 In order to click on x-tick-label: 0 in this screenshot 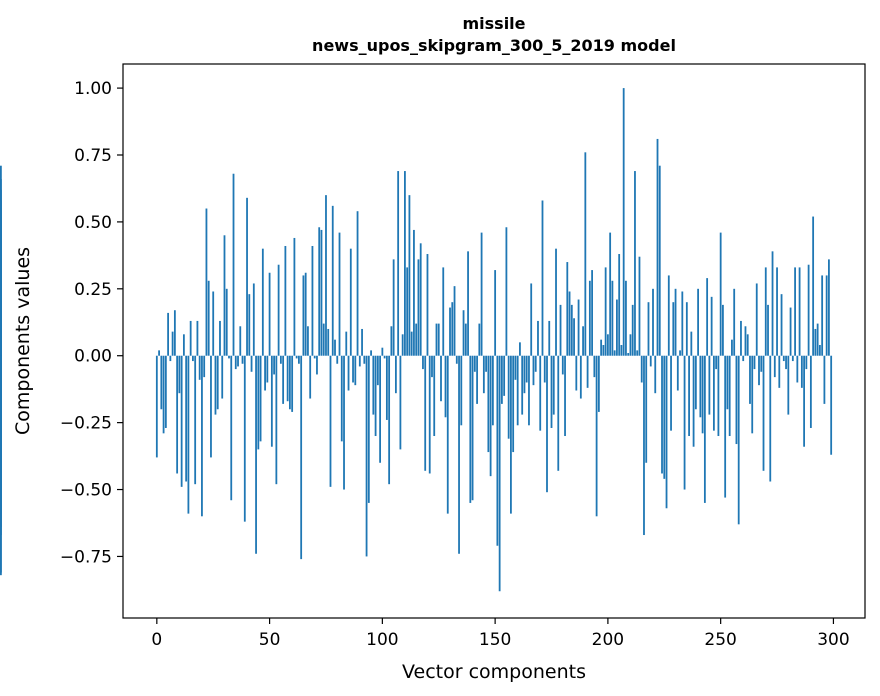, I will do `click(156, 640)`.